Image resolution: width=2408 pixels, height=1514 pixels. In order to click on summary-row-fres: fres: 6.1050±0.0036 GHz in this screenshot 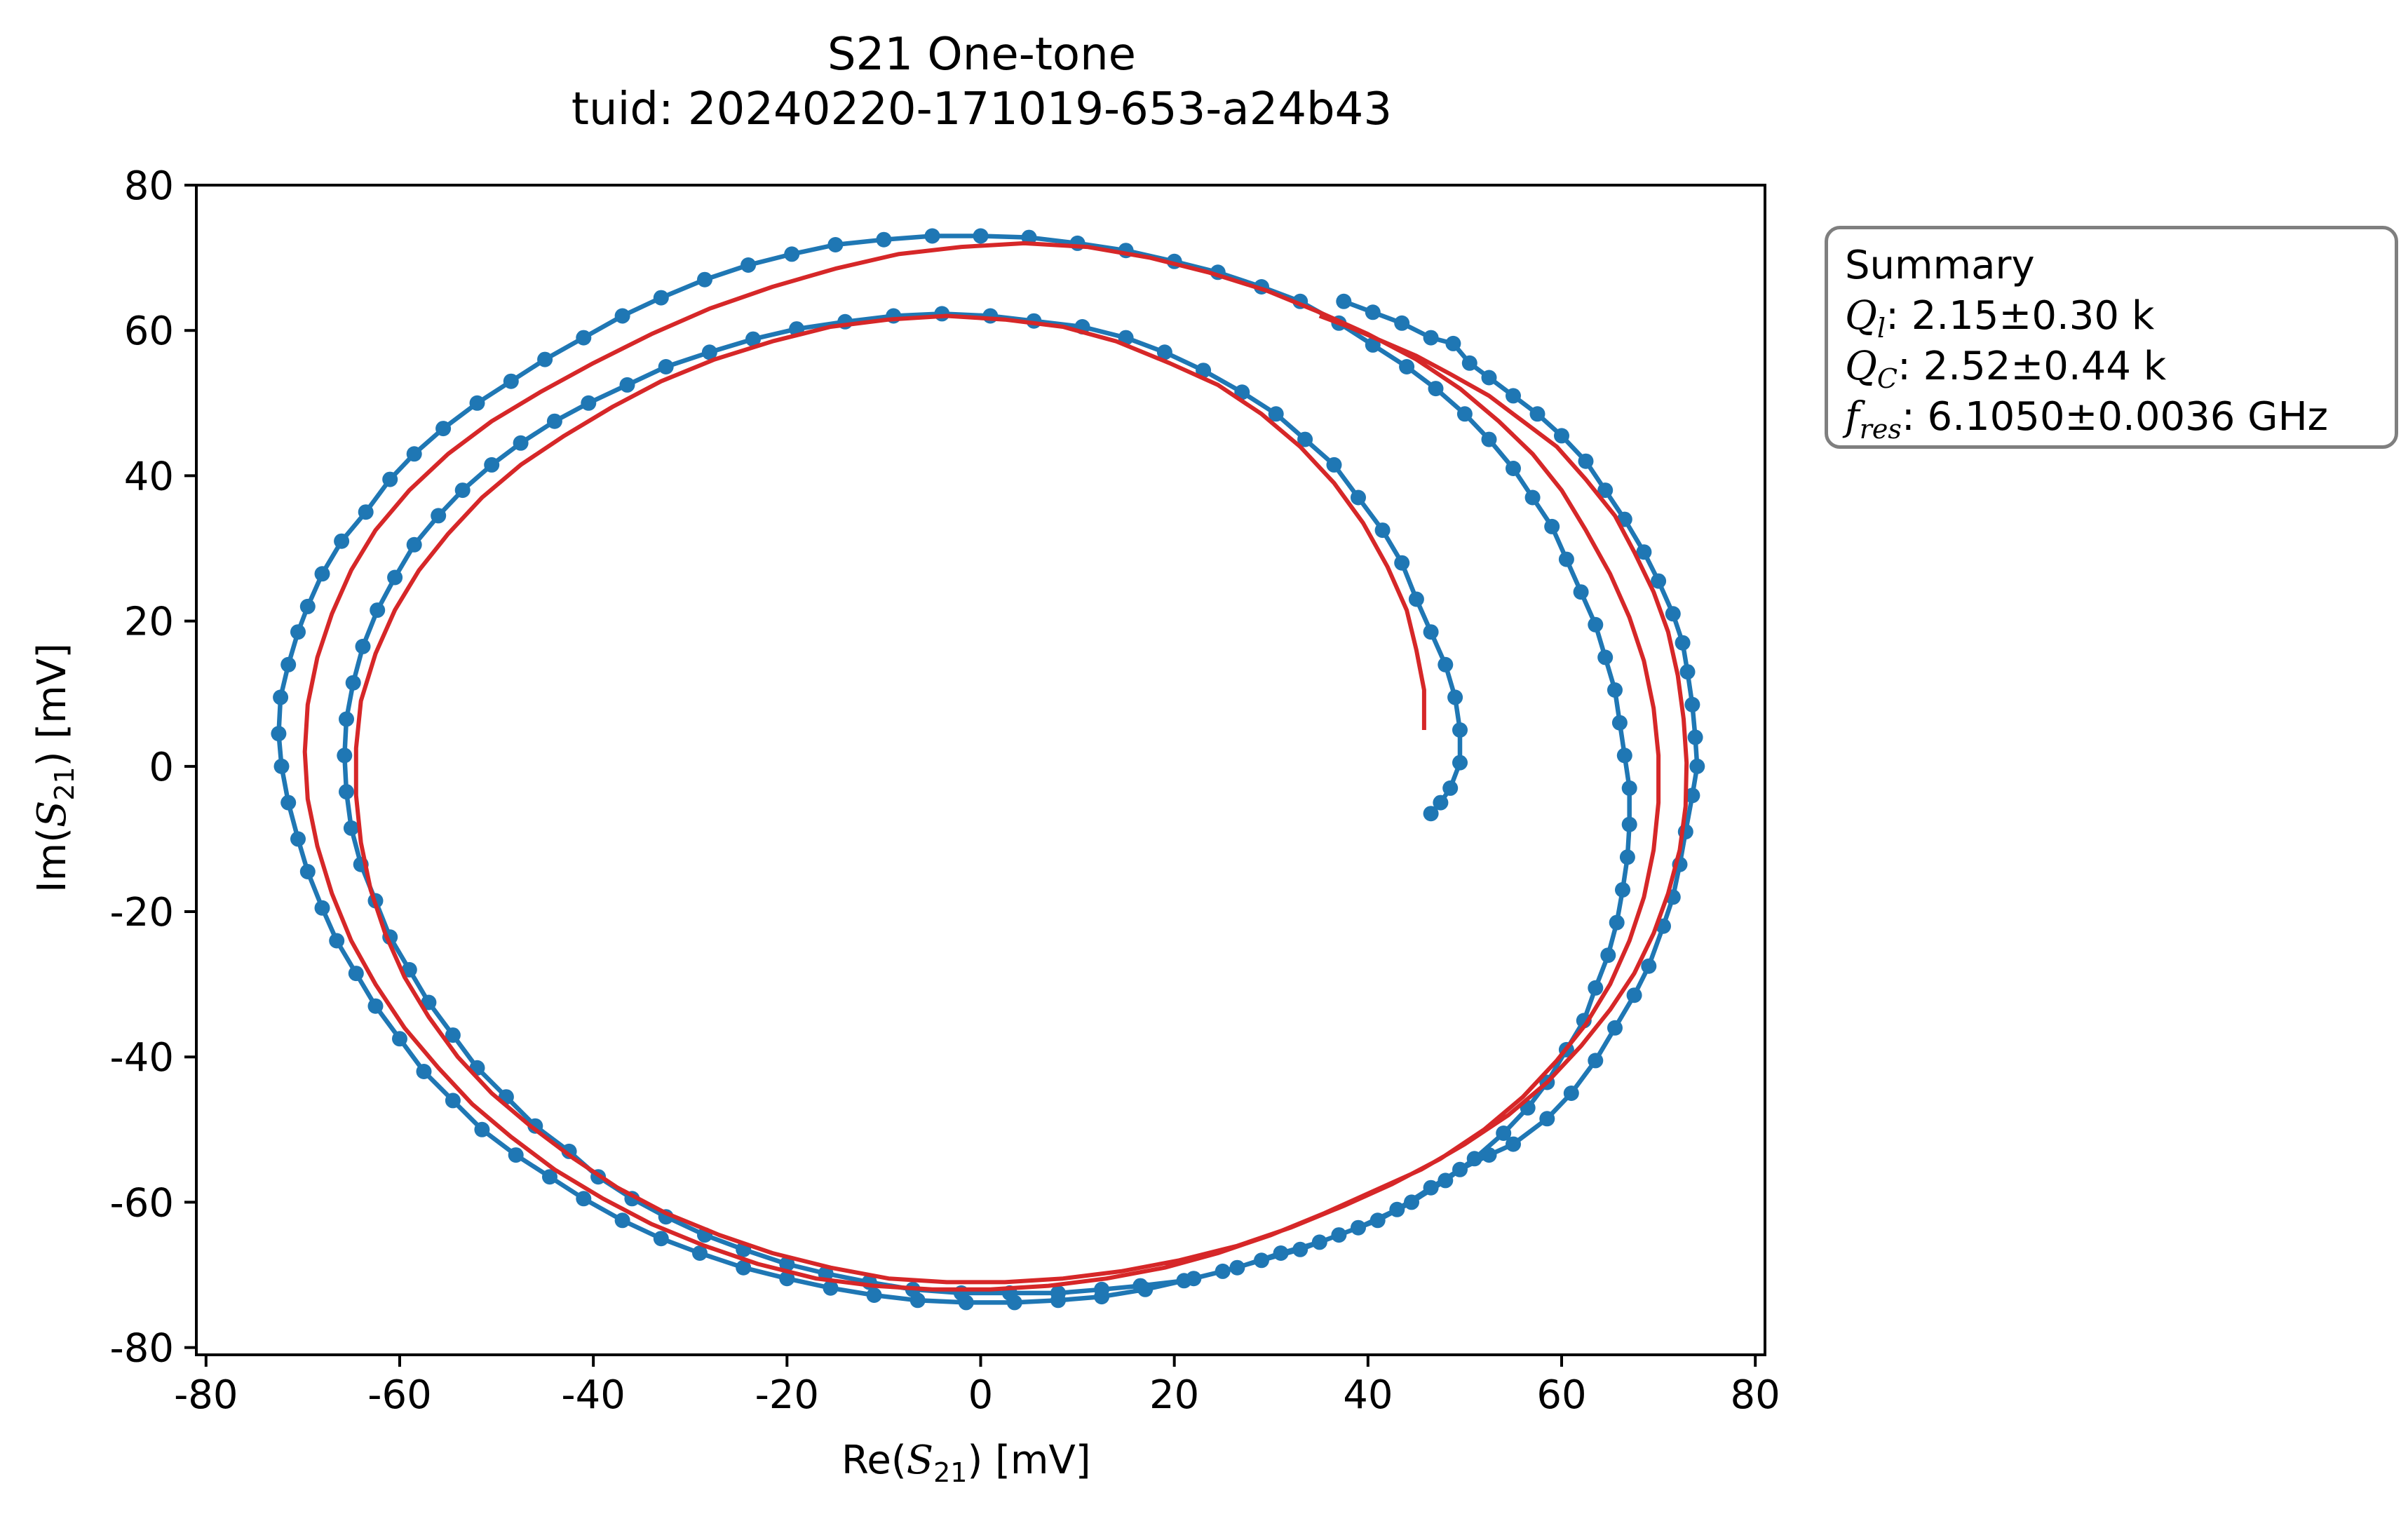, I will do `click(2087, 419)`.